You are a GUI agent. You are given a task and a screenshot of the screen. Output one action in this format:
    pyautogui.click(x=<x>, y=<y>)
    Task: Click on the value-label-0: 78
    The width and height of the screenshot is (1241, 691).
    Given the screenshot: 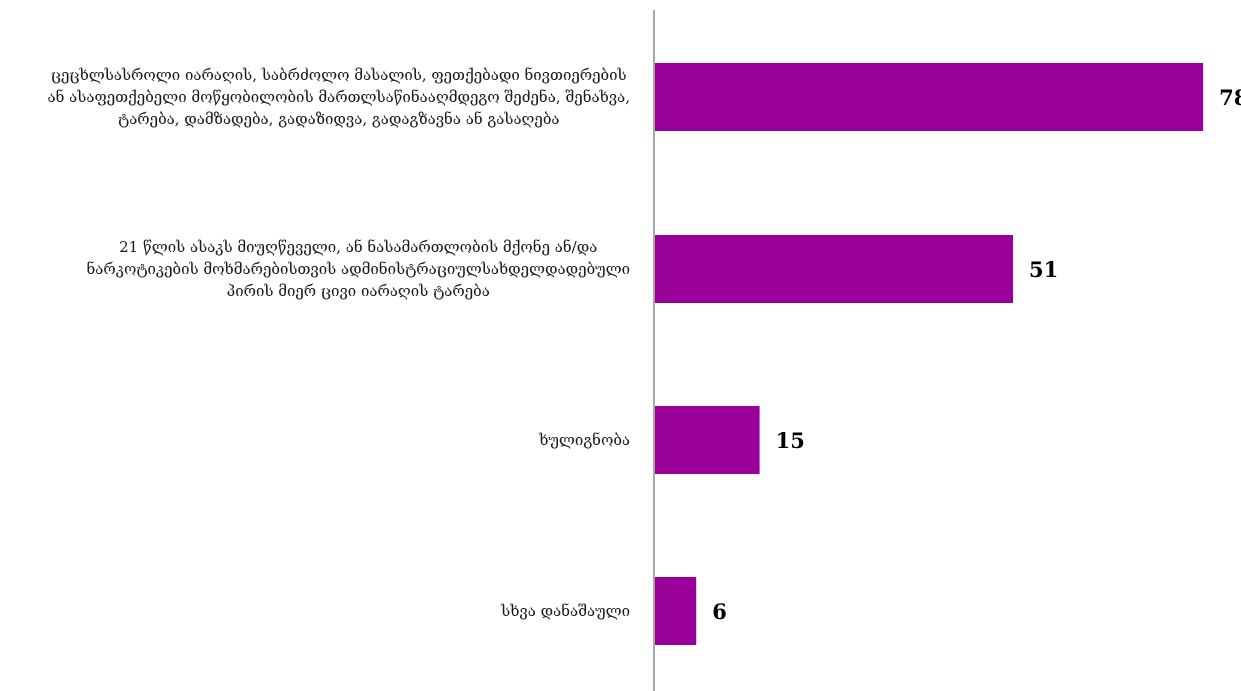 What is the action you would take?
    pyautogui.click(x=1230, y=97)
    